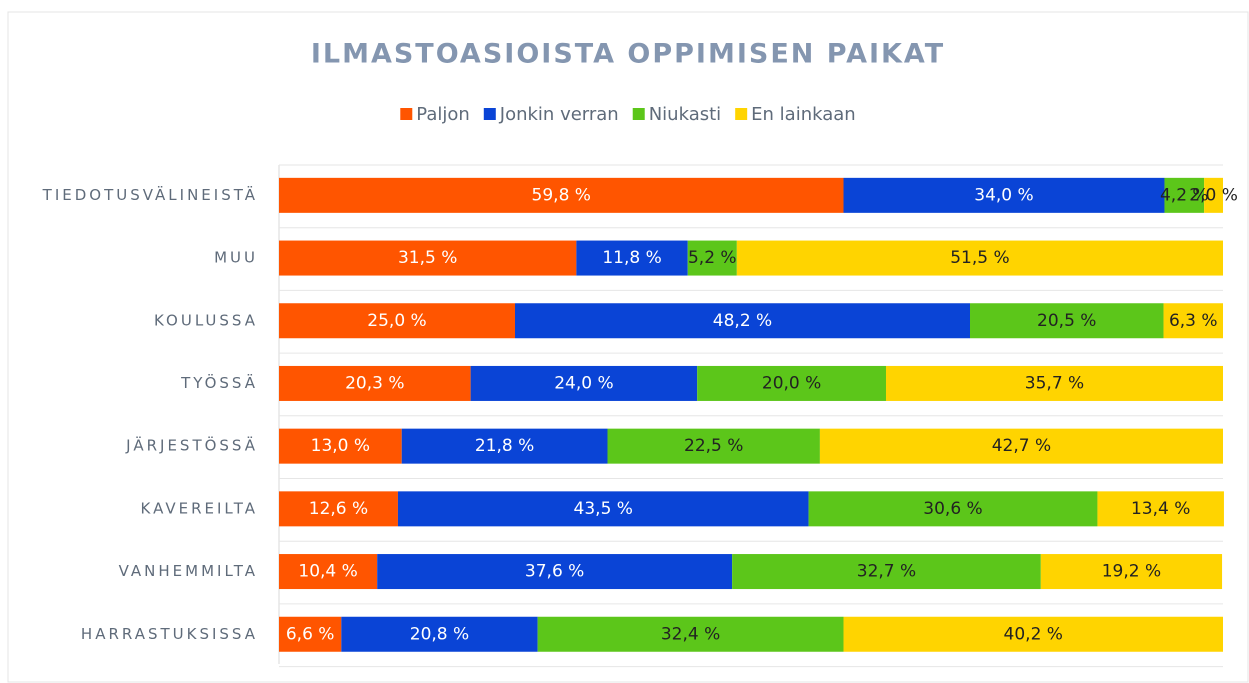  I want to click on data-label: 25,0 %, so click(396, 321).